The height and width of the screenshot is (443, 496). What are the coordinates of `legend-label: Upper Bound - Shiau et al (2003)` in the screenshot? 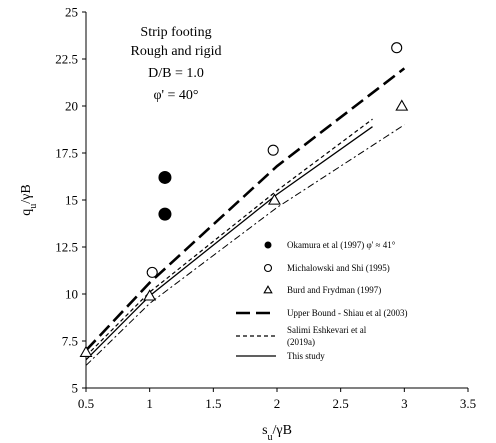 It's located at (347, 313).